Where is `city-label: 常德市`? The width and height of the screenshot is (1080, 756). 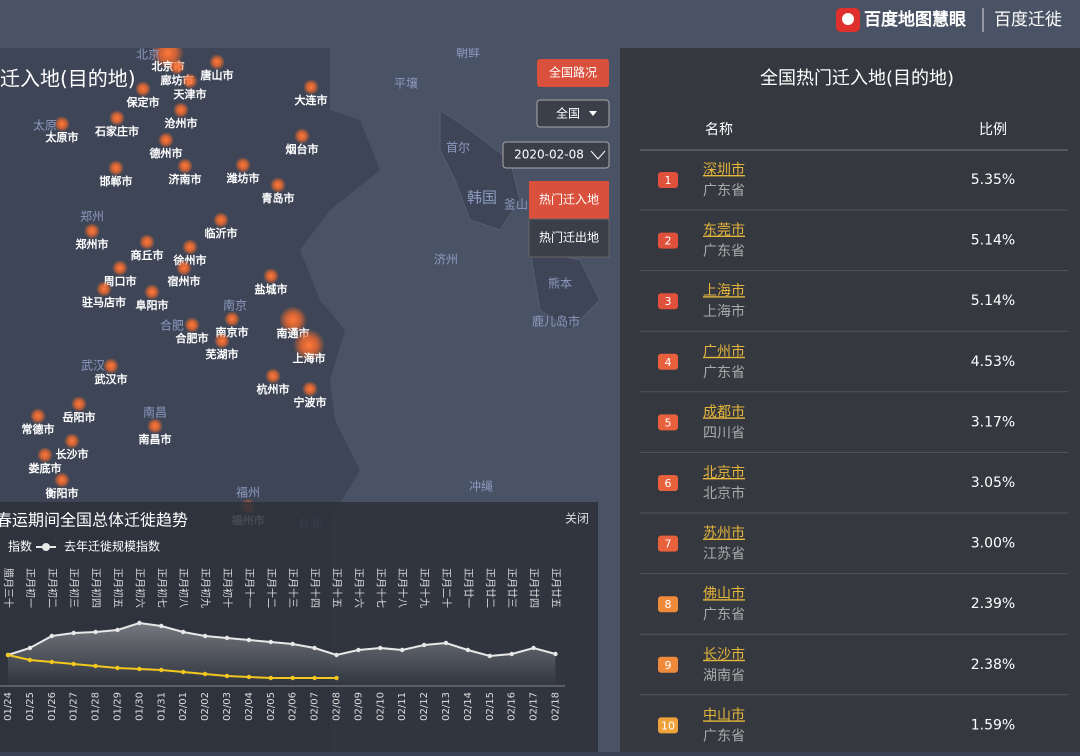 city-label: 常德市 is located at coordinates (38, 429).